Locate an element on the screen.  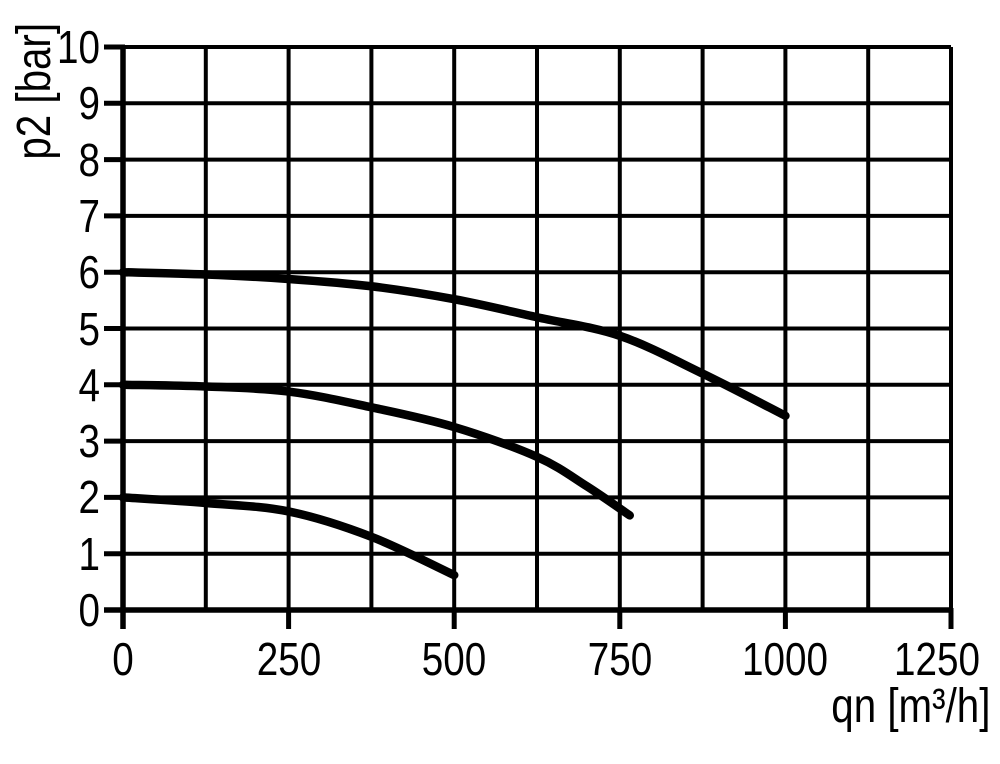
x-tick-label: 1250 is located at coordinates (937, 659).